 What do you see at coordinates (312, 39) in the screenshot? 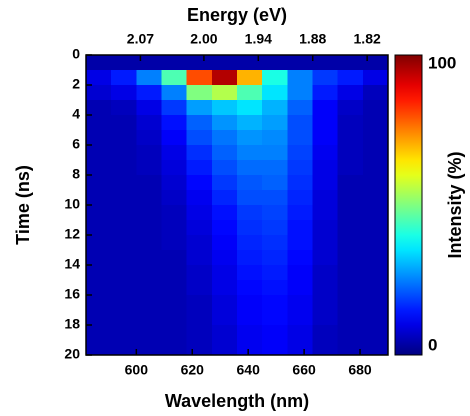
I see `x2-tick-label: 1.88` at bounding box center [312, 39].